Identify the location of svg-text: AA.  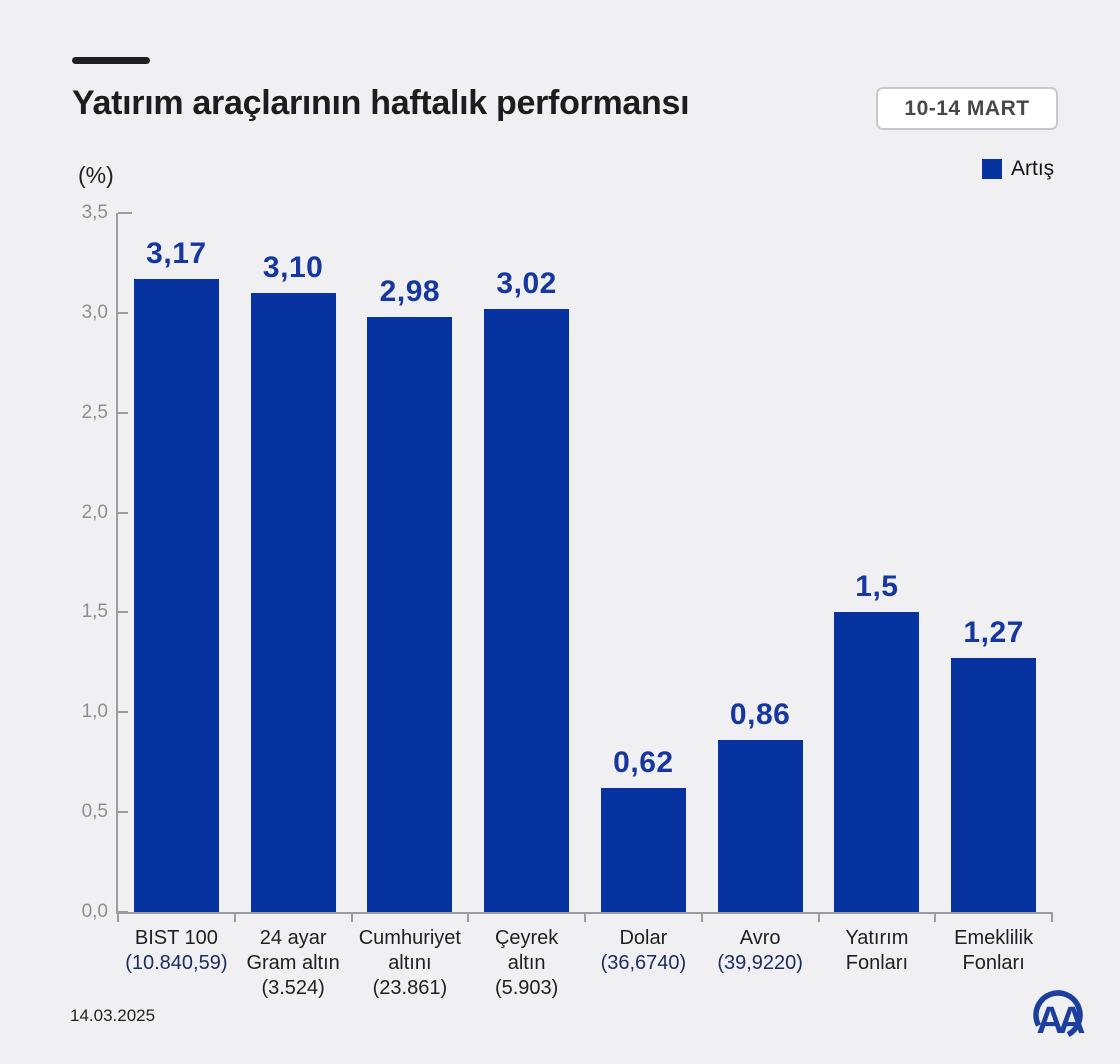
(1061, 1021).